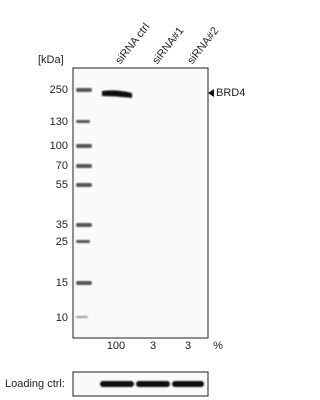  I want to click on marker-label: 35, so click(62, 225).